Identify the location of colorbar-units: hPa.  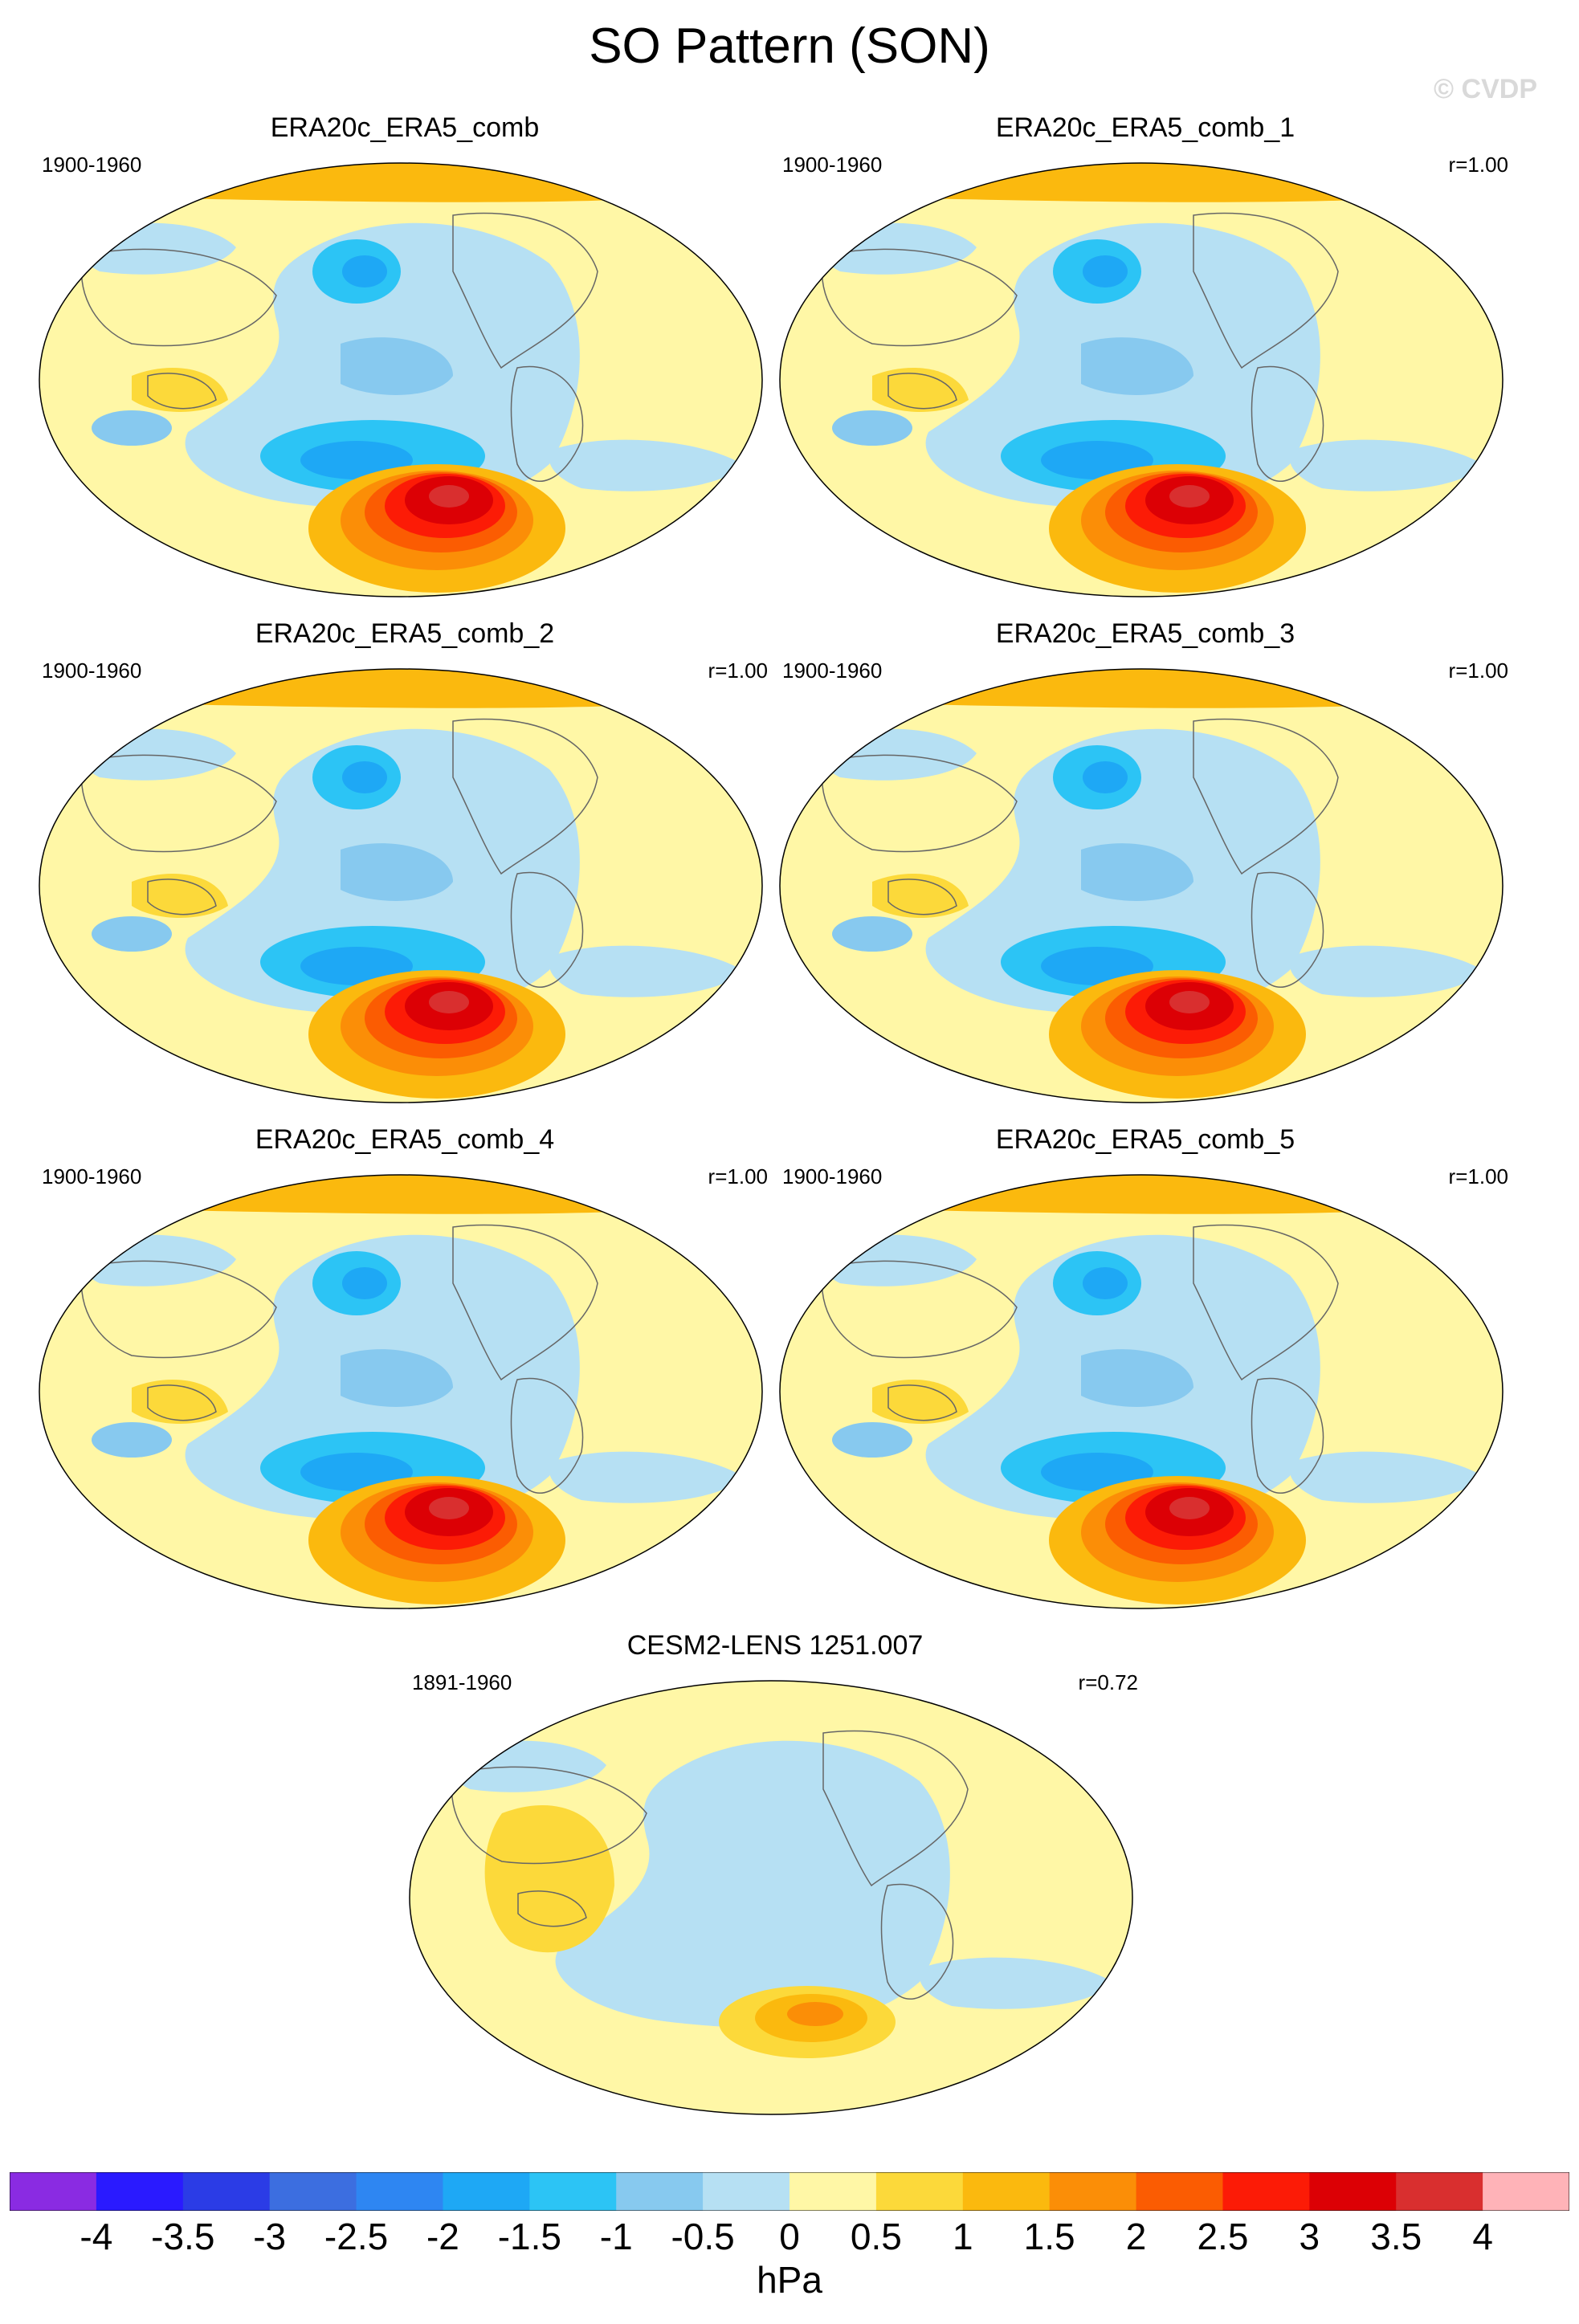
(789, 2280).